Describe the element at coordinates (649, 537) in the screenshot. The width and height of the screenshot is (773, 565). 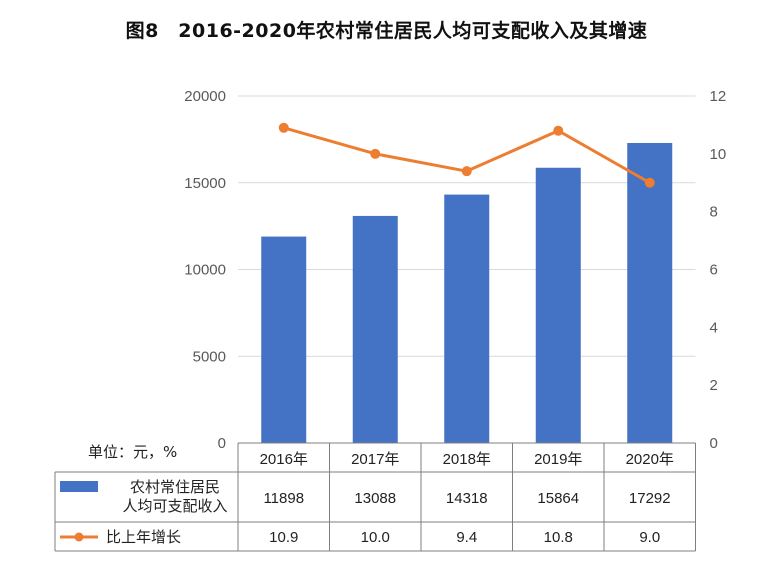
I see `table-growth-value: 9.0` at that location.